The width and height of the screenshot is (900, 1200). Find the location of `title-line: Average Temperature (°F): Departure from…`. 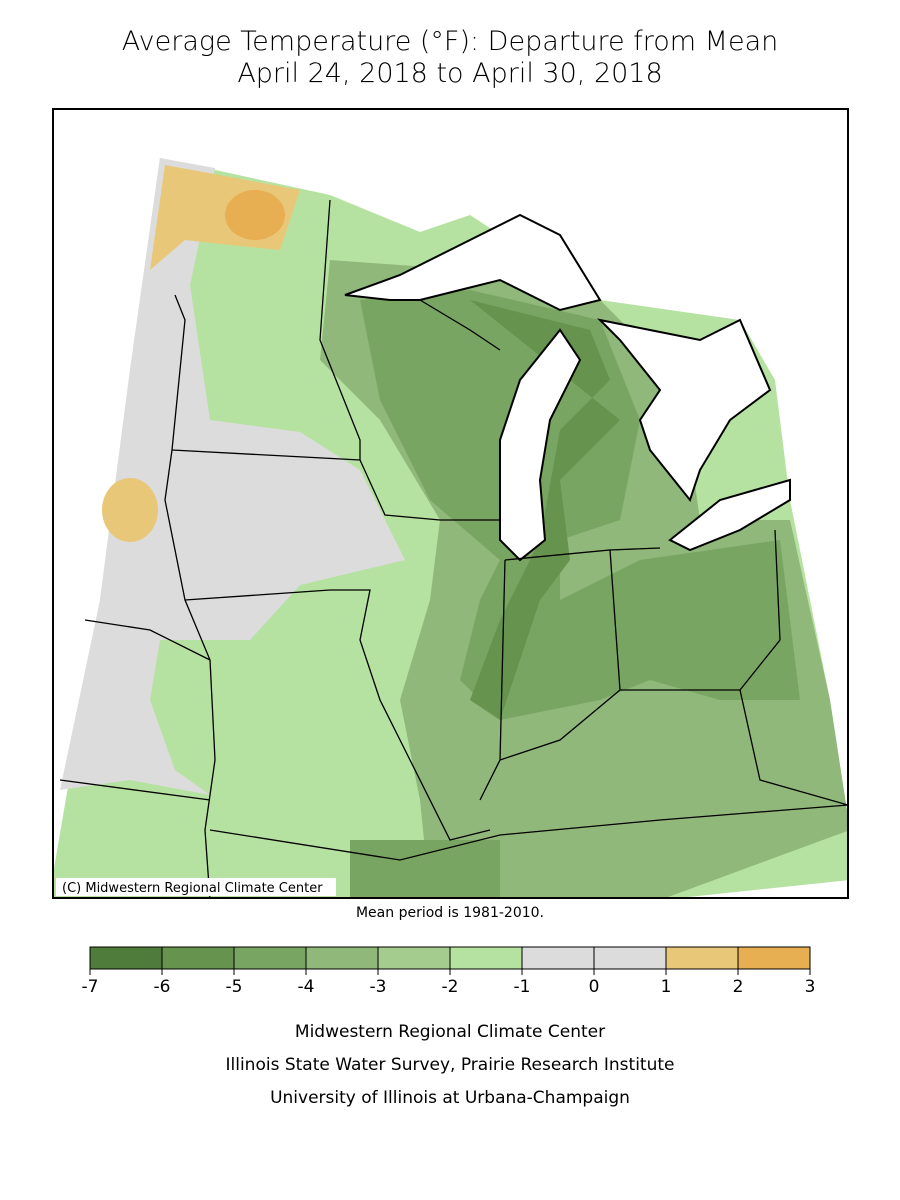

title-line: Average Temperature (°F): Departure from… is located at coordinates (450, 41).